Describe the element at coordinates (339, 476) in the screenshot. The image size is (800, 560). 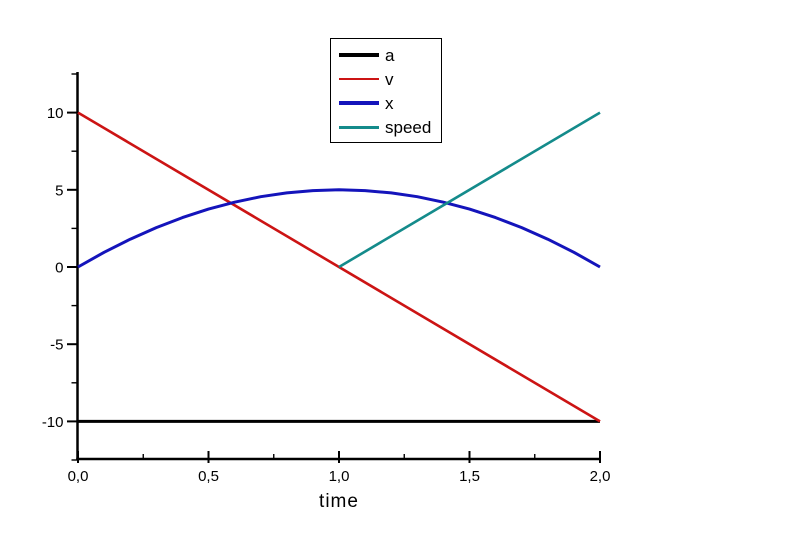
I see `x-tick-label: 1,0` at that location.